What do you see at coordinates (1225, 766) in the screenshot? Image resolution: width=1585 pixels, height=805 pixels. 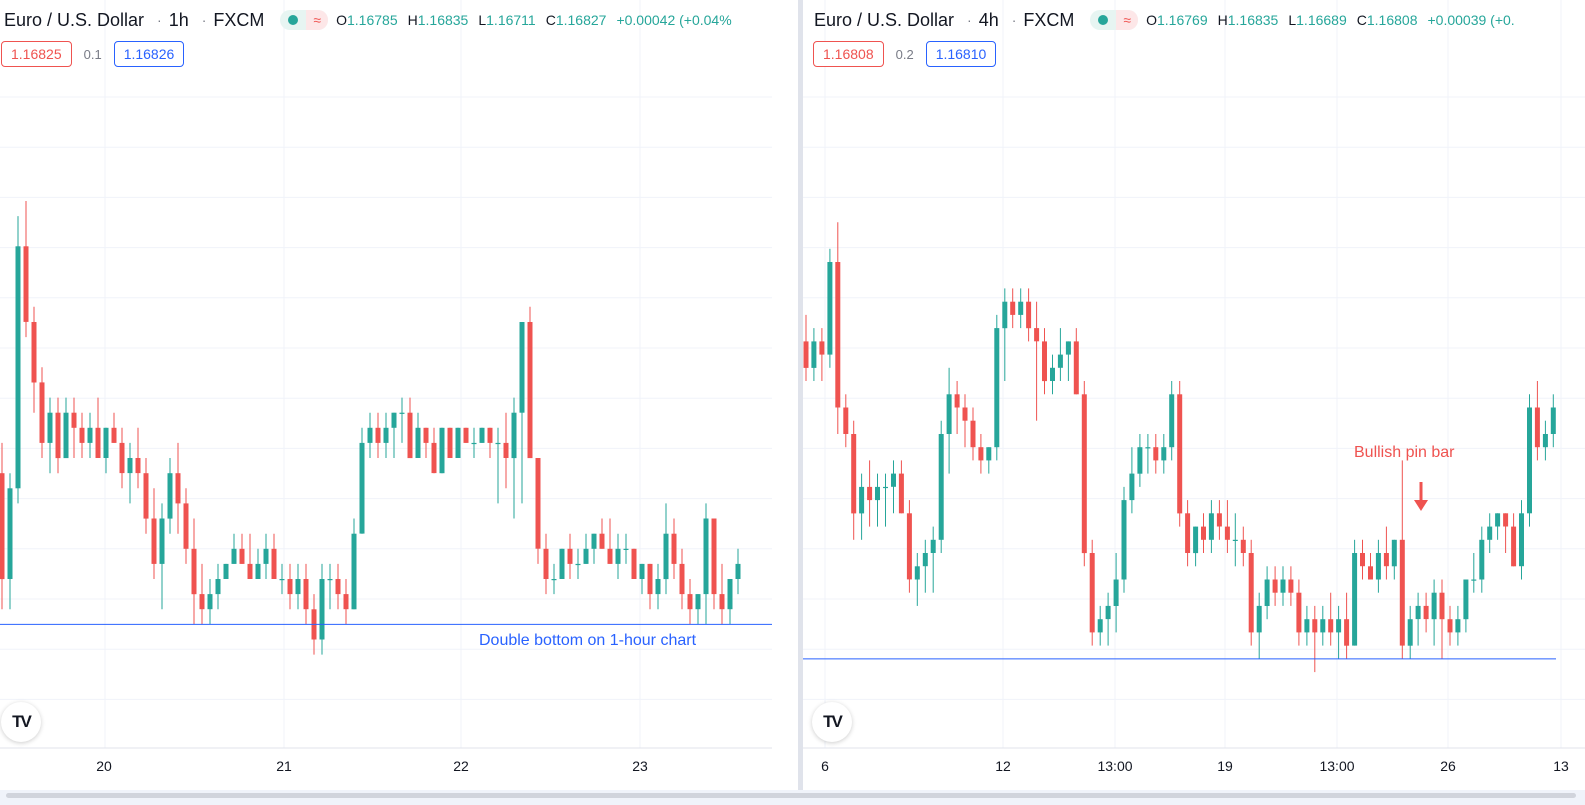 I see `x-axis-label: 19` at bounding box center [1225, 766].